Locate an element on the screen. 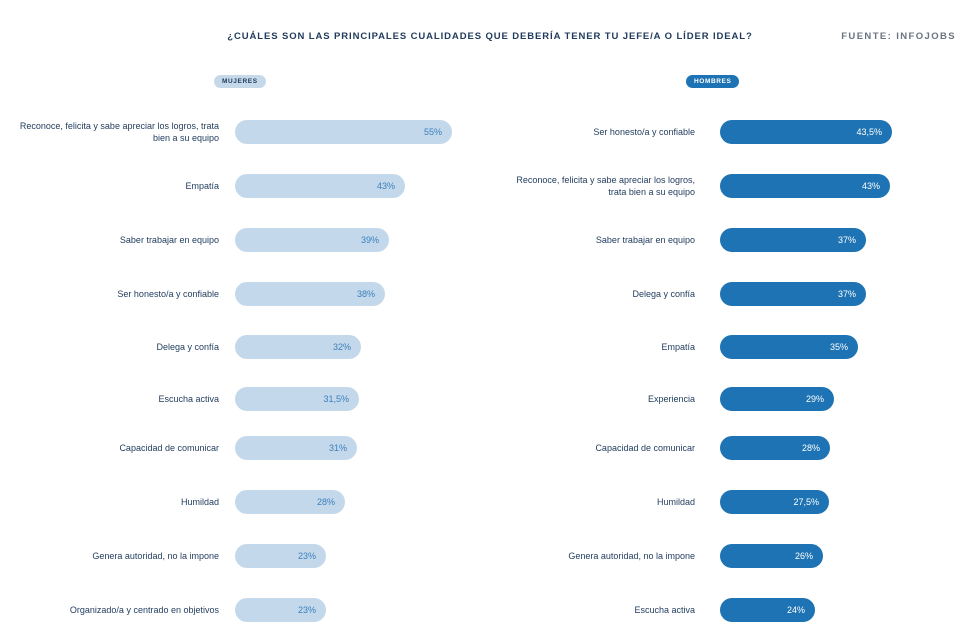 This screenshot has width=980, height=639. men-row: Humildad 27,5% is located at coordinates (735, 502).